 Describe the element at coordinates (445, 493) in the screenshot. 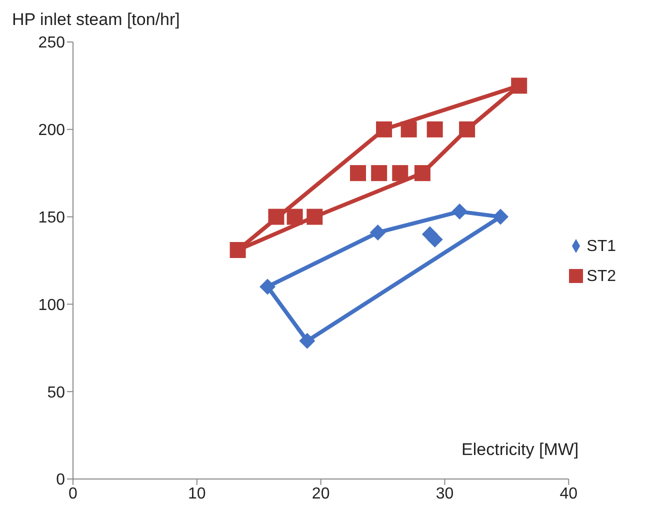

I see `x-tick-label: 30` at that location.